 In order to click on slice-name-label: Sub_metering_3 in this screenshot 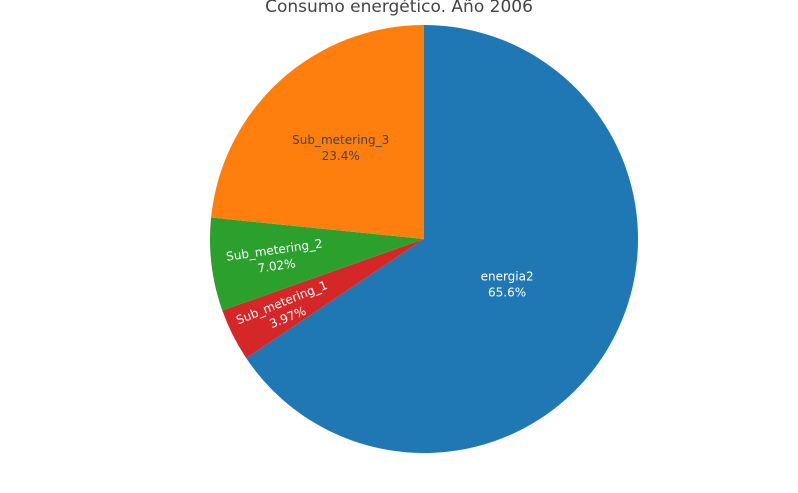, I will do `click(340, 140)`.